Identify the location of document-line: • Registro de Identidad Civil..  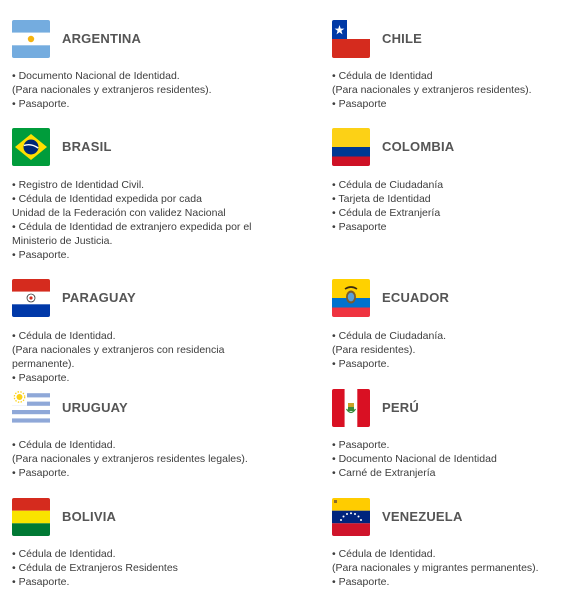
(78, 185).